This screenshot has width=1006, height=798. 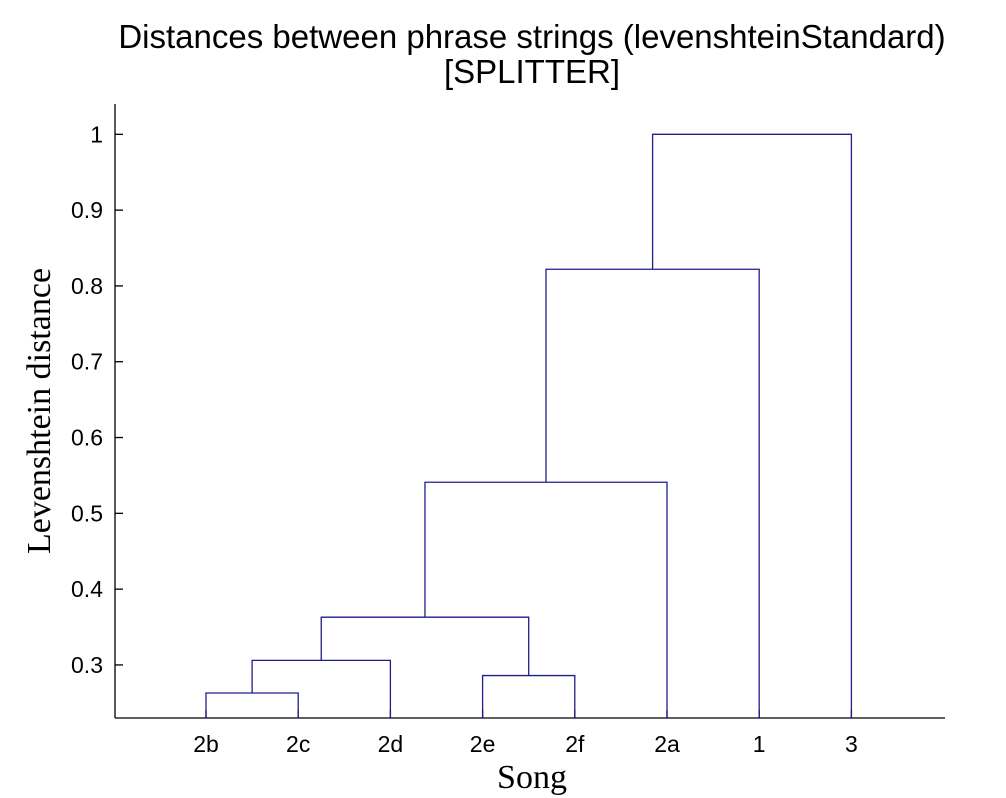 What do you see at coordinates (759, 744) in the screenshot?
I see `x-tick-label: 1` at bounding box center [759, 744].